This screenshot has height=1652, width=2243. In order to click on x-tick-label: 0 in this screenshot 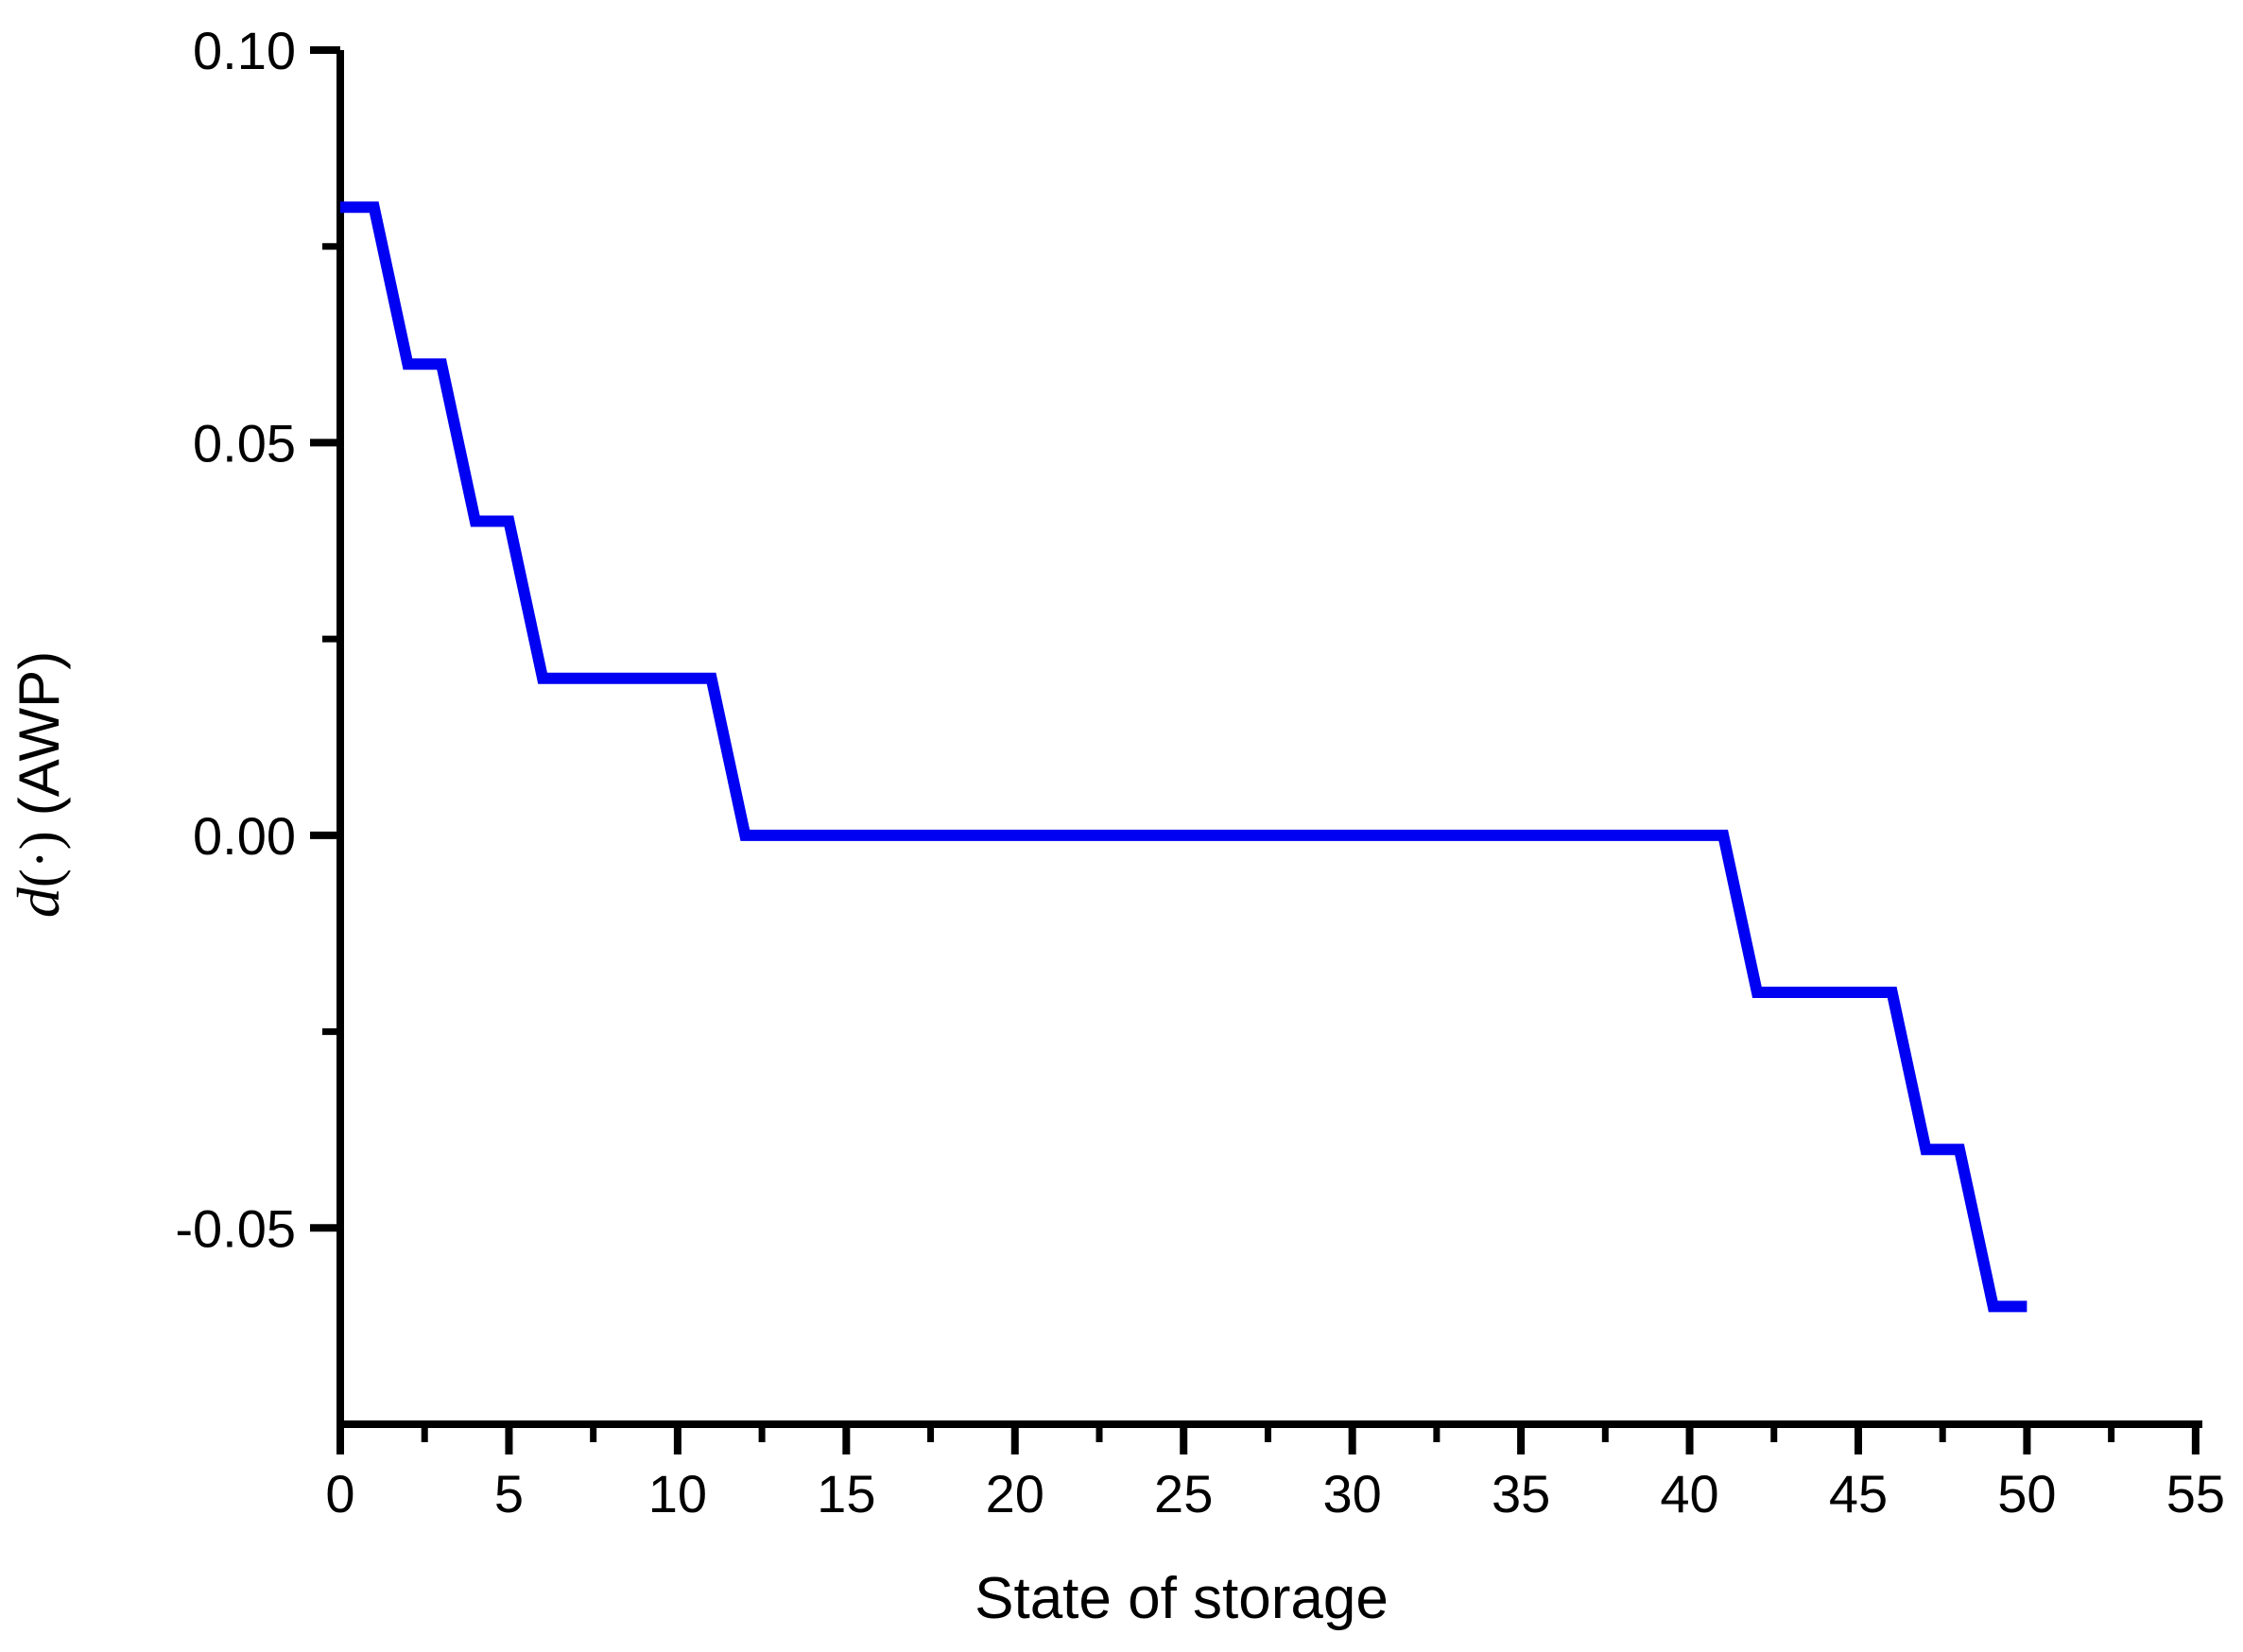, I will do `click(340, 1493)`.